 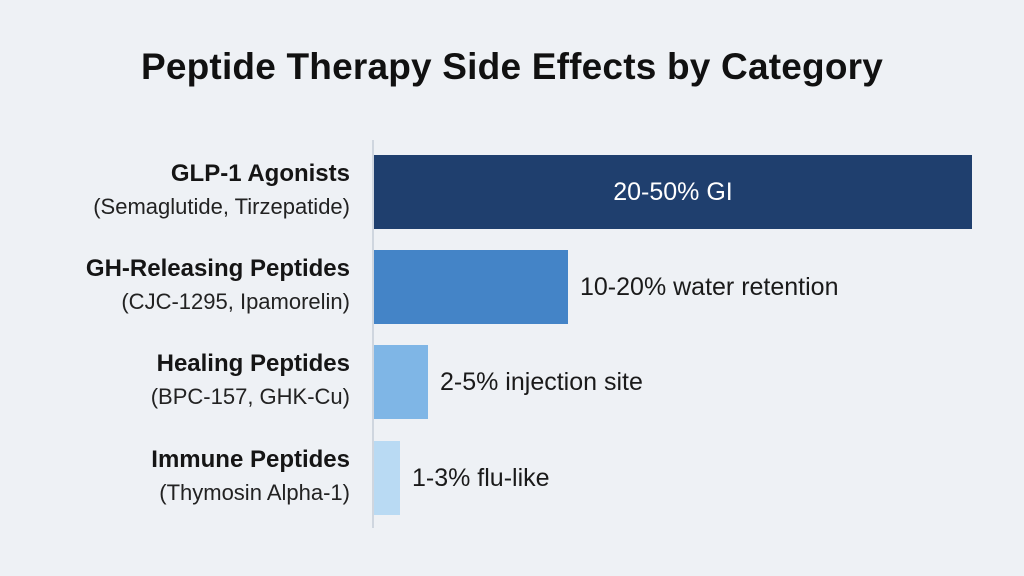 What do you see at coordinates (373, 334) in the screenshot?
I see `category-axis-line` at bounding box center [373, 334].